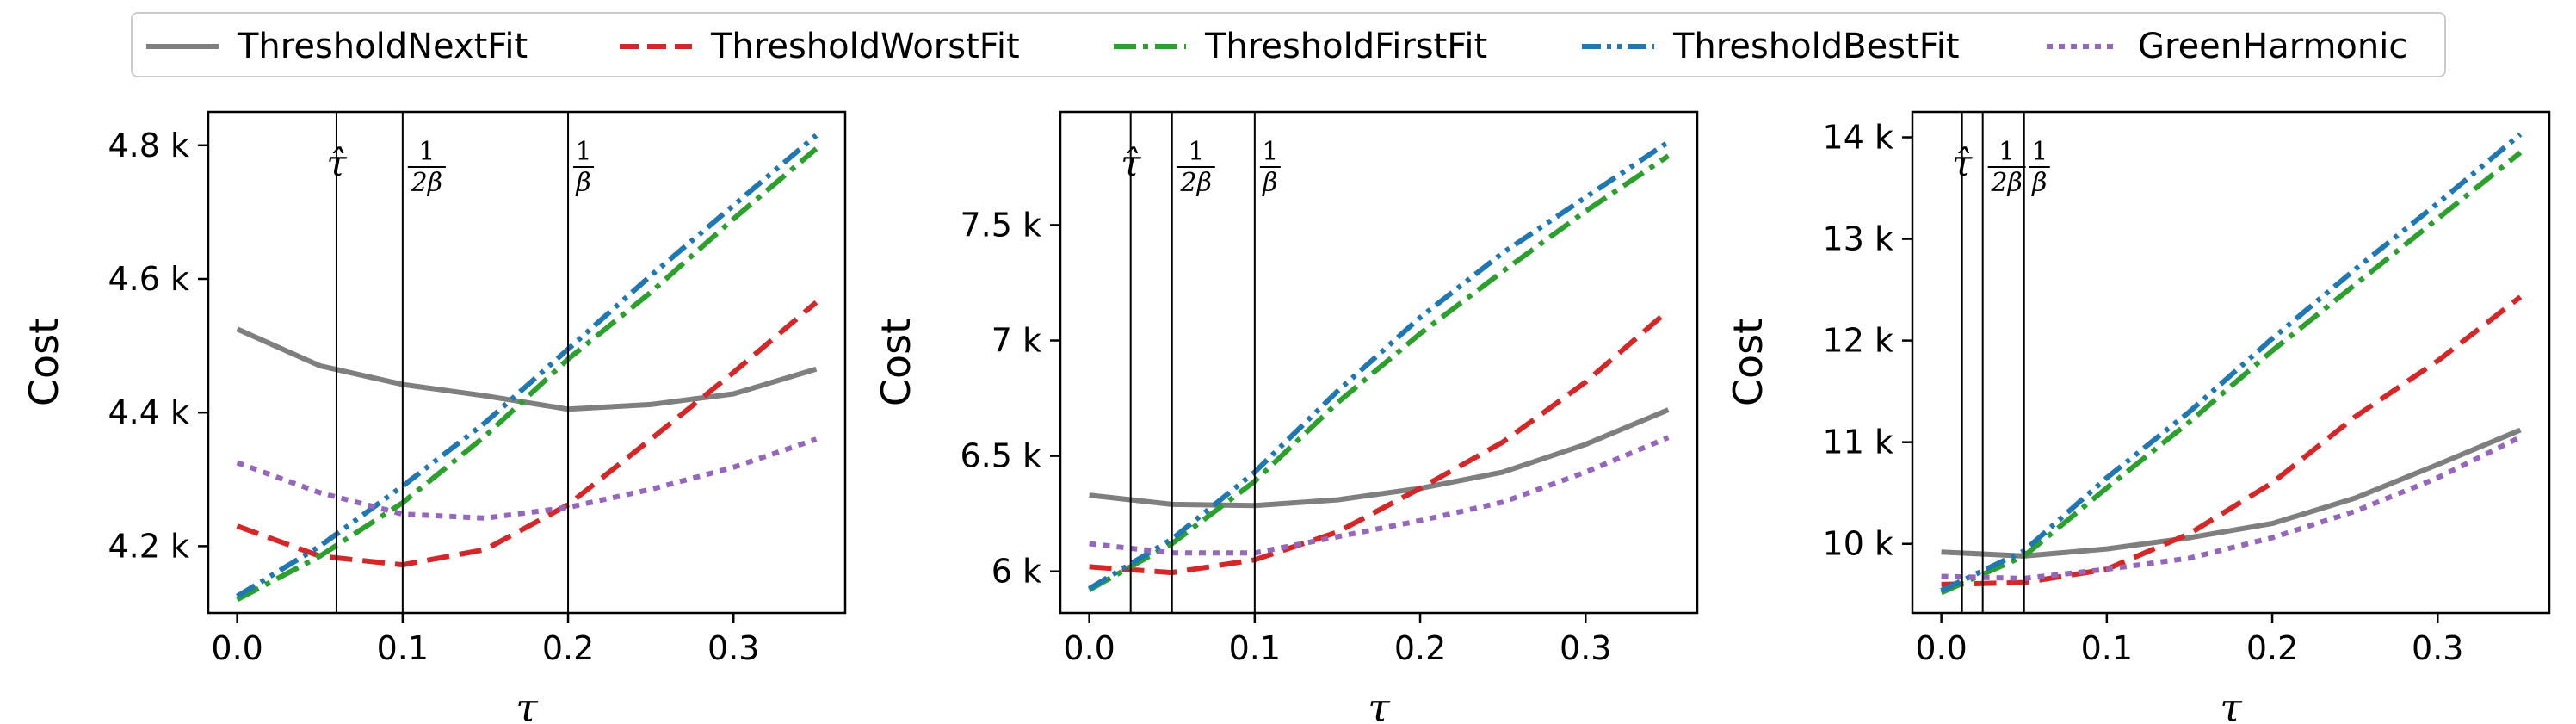 The width and height of the screenshot is (2576, 724). I want to click on y-tick-label: 11 k, so click(1858, 442).